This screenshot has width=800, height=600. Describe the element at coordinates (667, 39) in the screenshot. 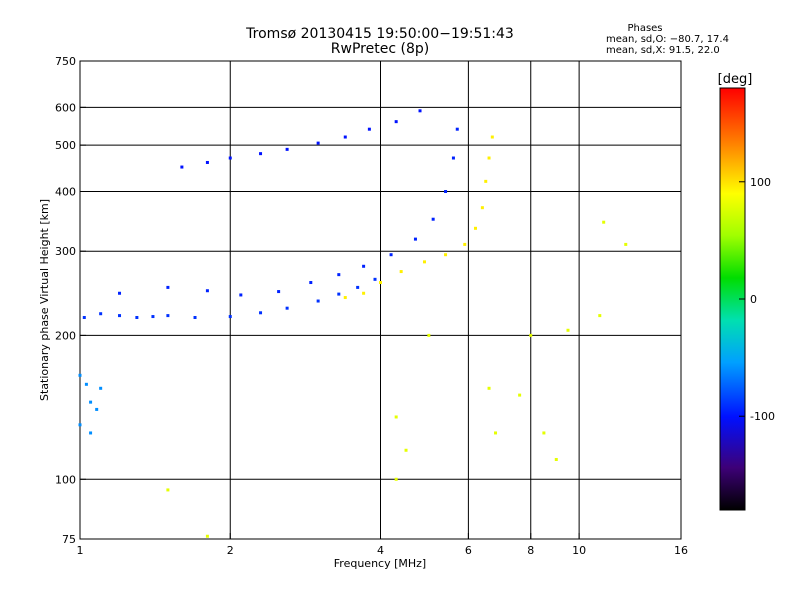

I see `stats-o-line: mean, sd,O: −80.7, 17.4` at that location.